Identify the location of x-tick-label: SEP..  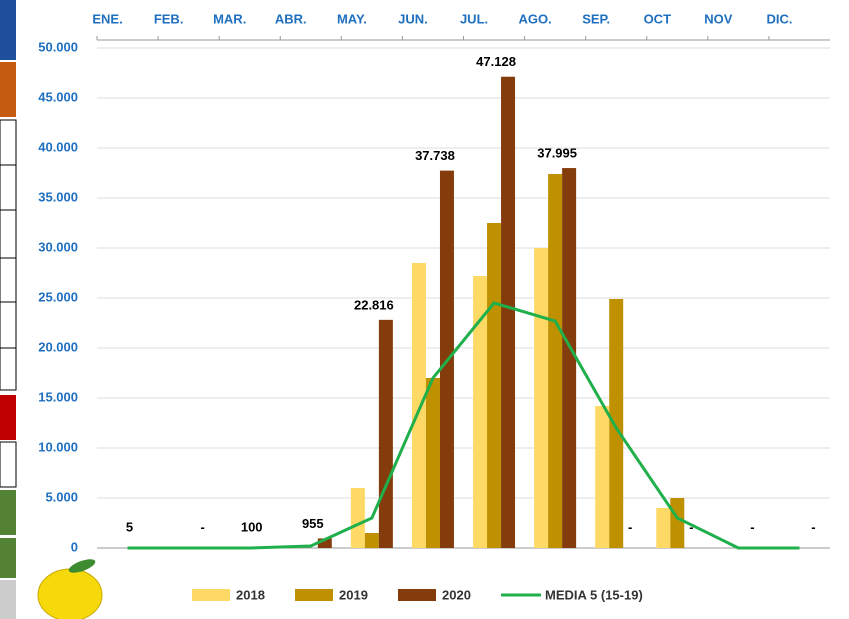
(596, 18).